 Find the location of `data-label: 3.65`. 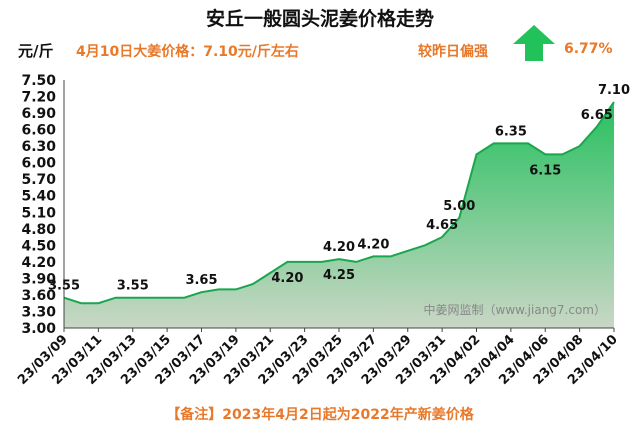

data-label: 3.65 is located at coordinates (201, 280).